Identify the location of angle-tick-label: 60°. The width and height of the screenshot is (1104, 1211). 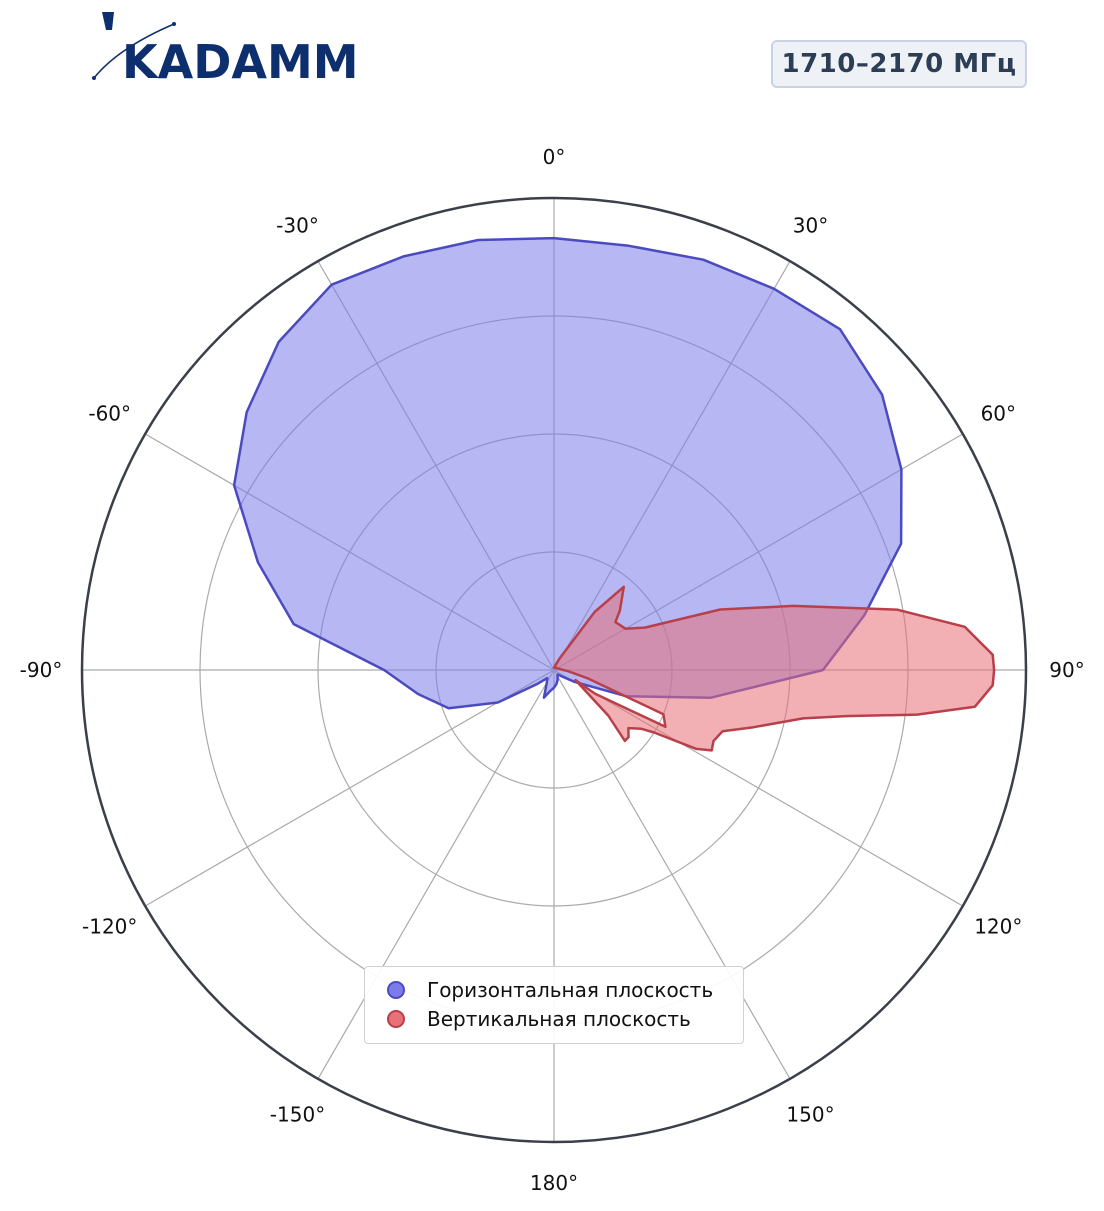
(998, 414).